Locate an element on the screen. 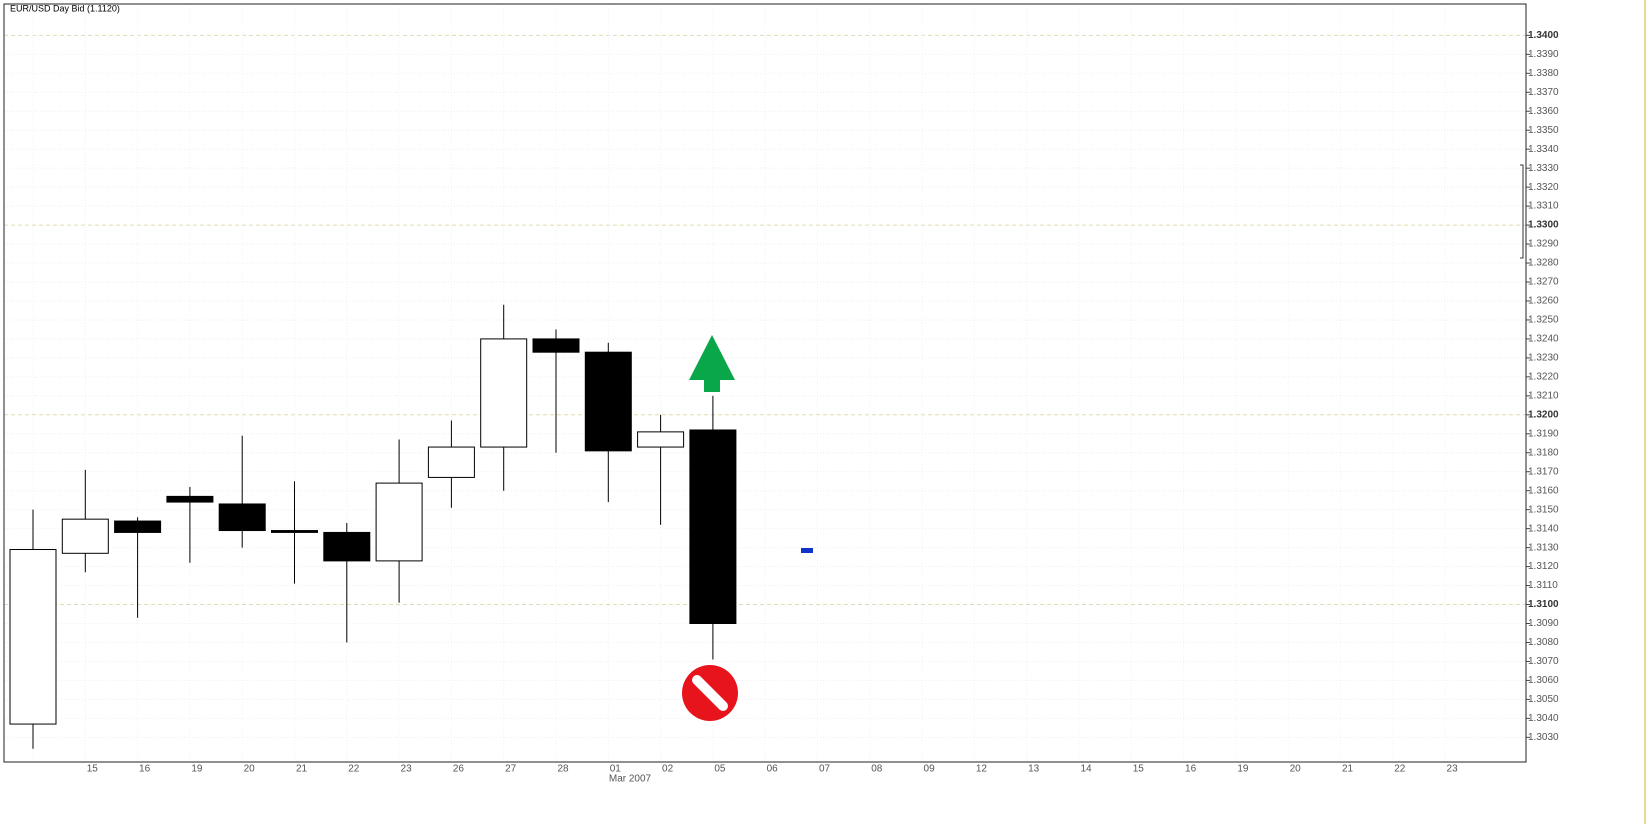  x-tick-label: 14 is located at coordinates (1086, 769).